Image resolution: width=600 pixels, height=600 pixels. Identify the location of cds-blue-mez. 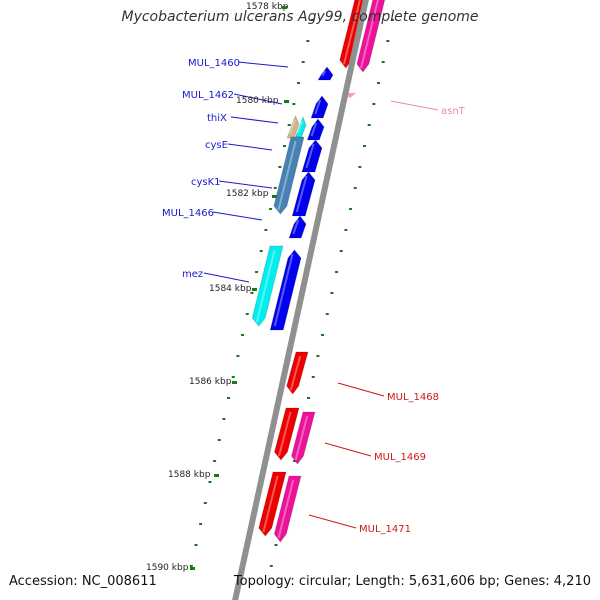
(285, 290).